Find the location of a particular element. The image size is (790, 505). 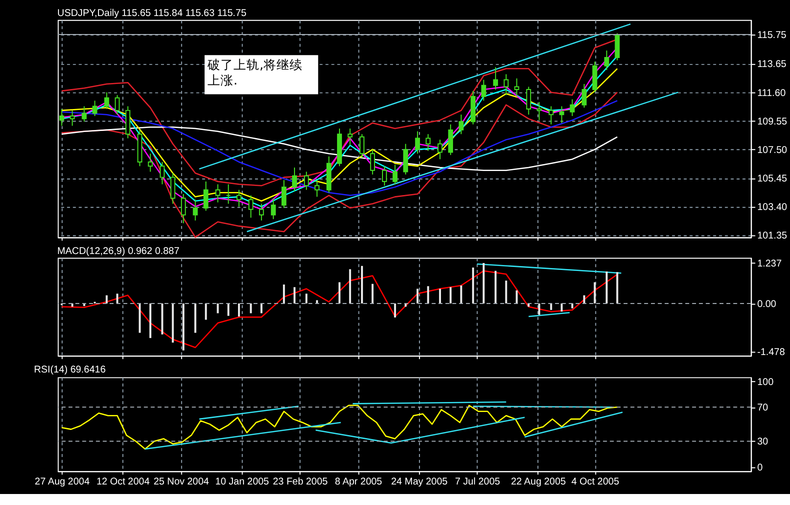

y-tick-label: 101.35 is located at coordinates (772, 236).